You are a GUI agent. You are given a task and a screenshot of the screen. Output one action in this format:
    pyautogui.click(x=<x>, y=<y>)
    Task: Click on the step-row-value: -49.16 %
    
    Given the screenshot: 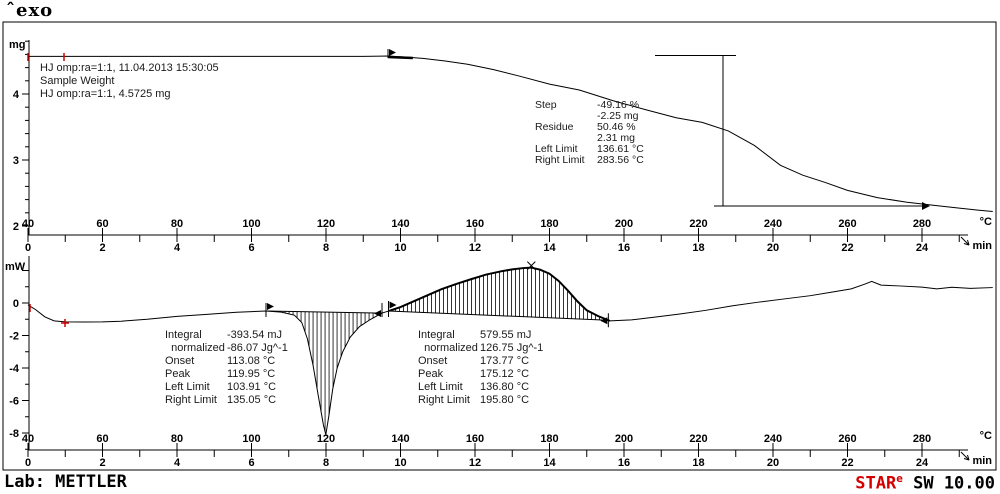 What is the action you would take?
    pyautogui.click(x=618, y=105)
    